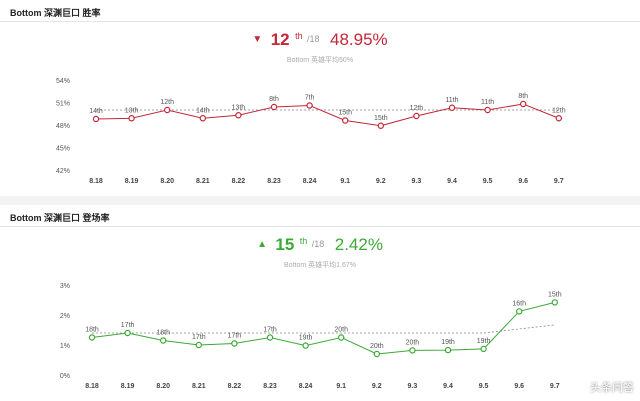 The height and width of the screenshot is (401, 640). What do you see at coordinates (313, 39) in the screenshot?
I see `win-rate-rank-total: /18` at bounding box center [313, 39].